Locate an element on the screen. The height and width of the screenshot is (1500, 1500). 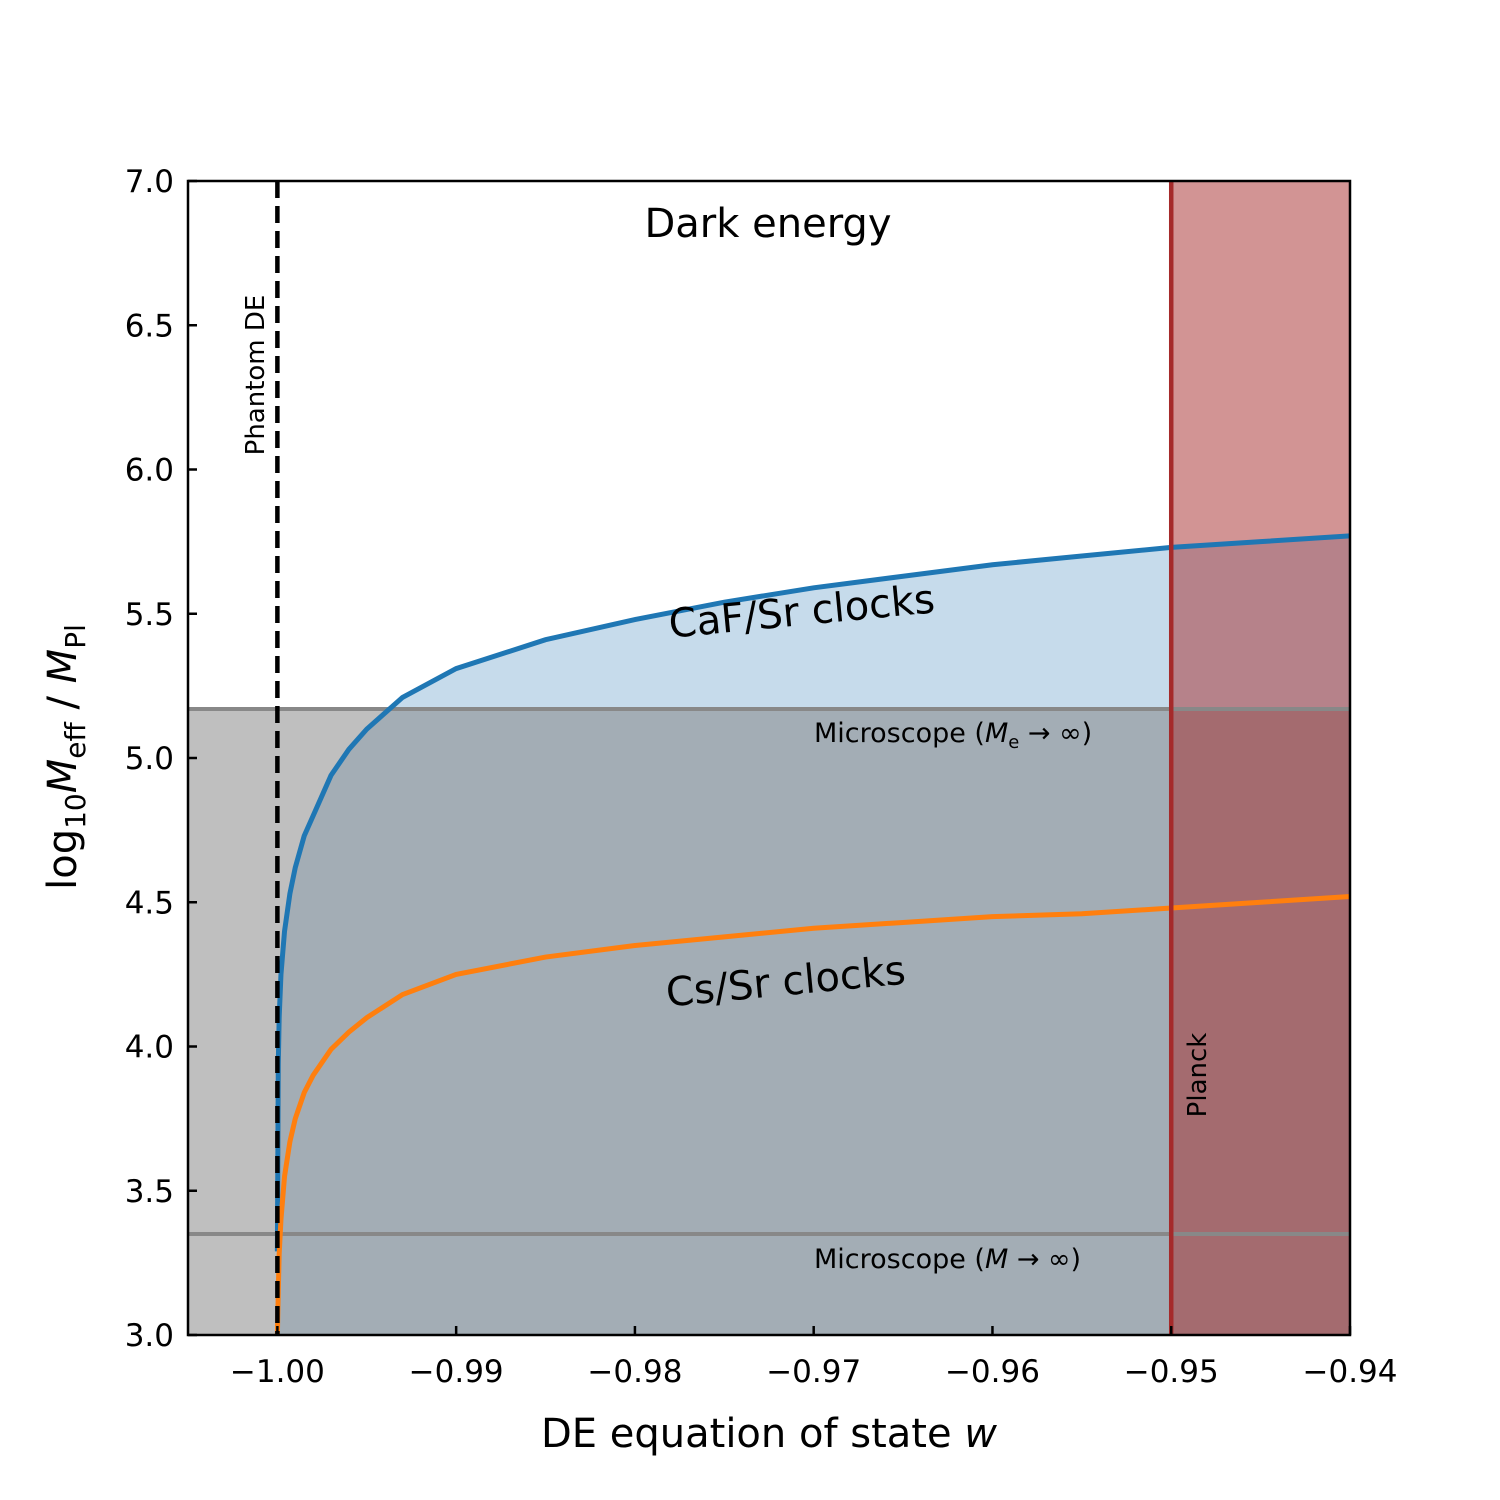
y-tick-label: 3.5 is located at coordinates (149, 1192).